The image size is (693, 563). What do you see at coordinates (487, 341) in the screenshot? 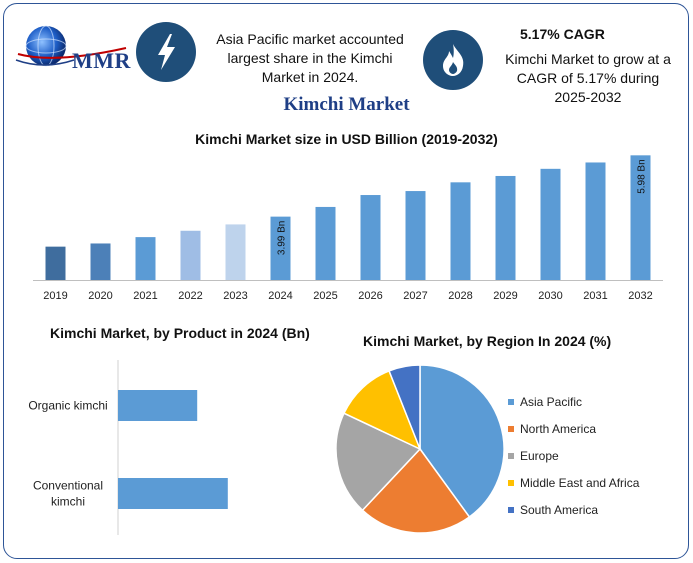
I see `pie-chart-title: Kimchi Market, by Region In 2024 (%)` at bounding box center [487, 341].